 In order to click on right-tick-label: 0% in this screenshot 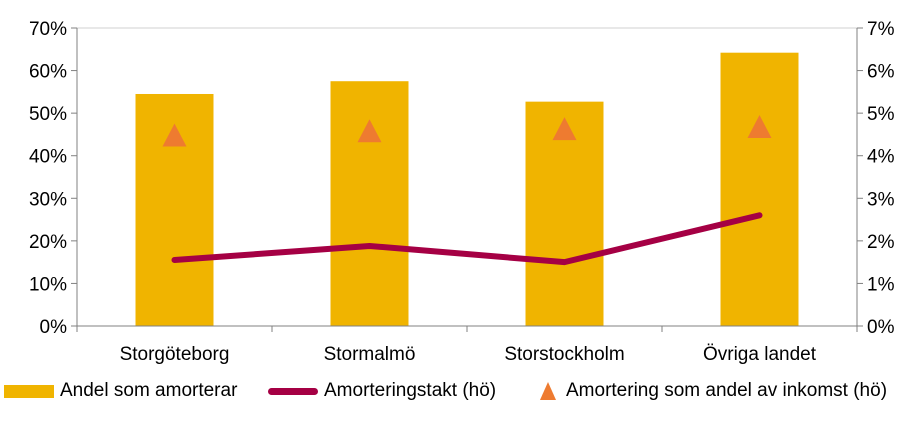, I will do `click(881, 327)`.